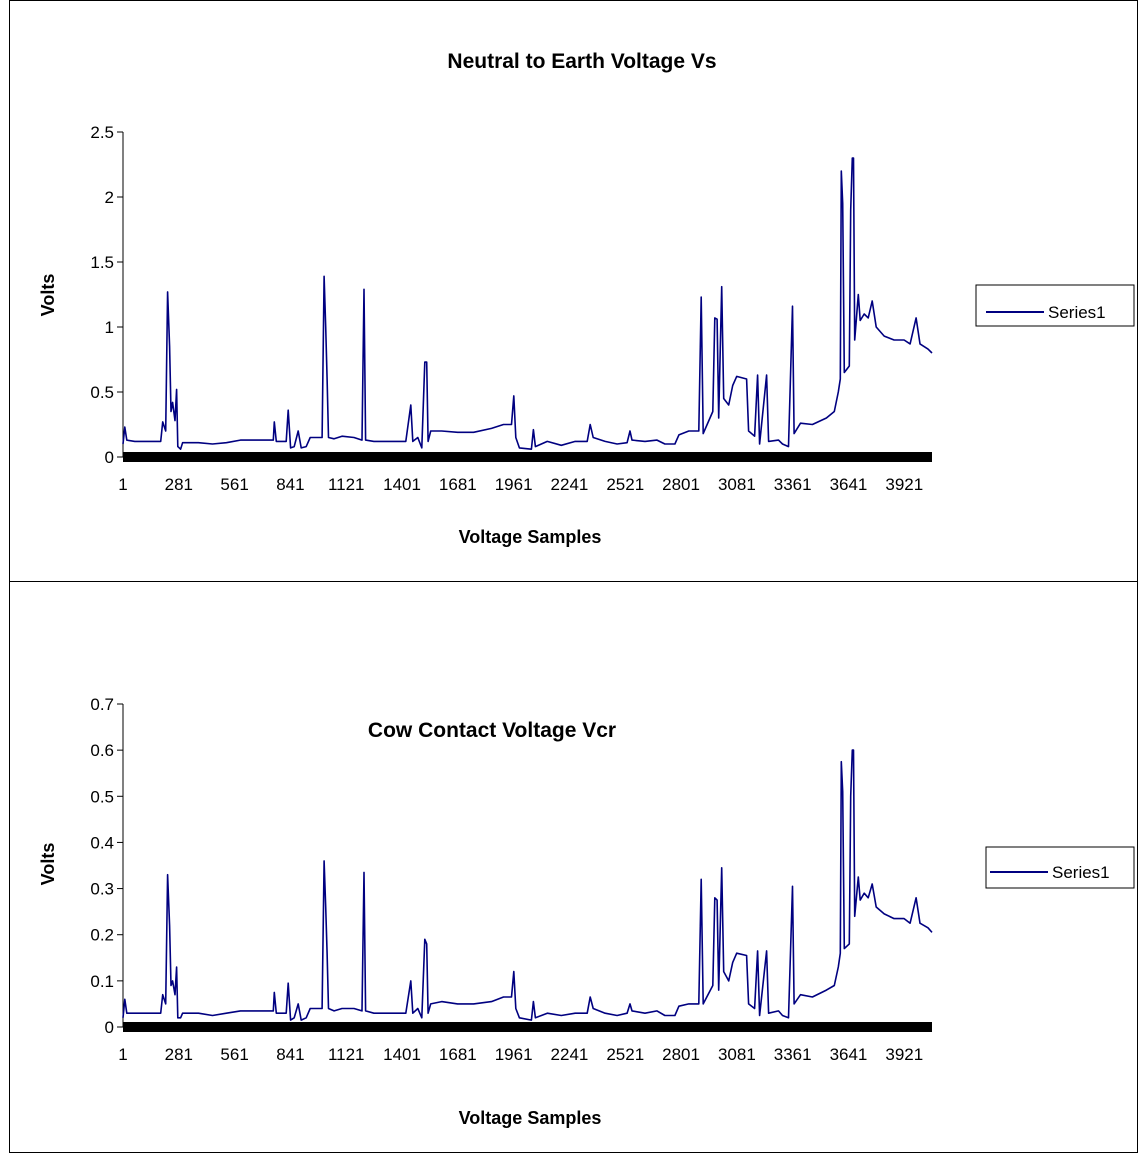 This screenshot has width=1139, height=1157. I want to click on y-tick-label: 0.2, so click(102, 935).